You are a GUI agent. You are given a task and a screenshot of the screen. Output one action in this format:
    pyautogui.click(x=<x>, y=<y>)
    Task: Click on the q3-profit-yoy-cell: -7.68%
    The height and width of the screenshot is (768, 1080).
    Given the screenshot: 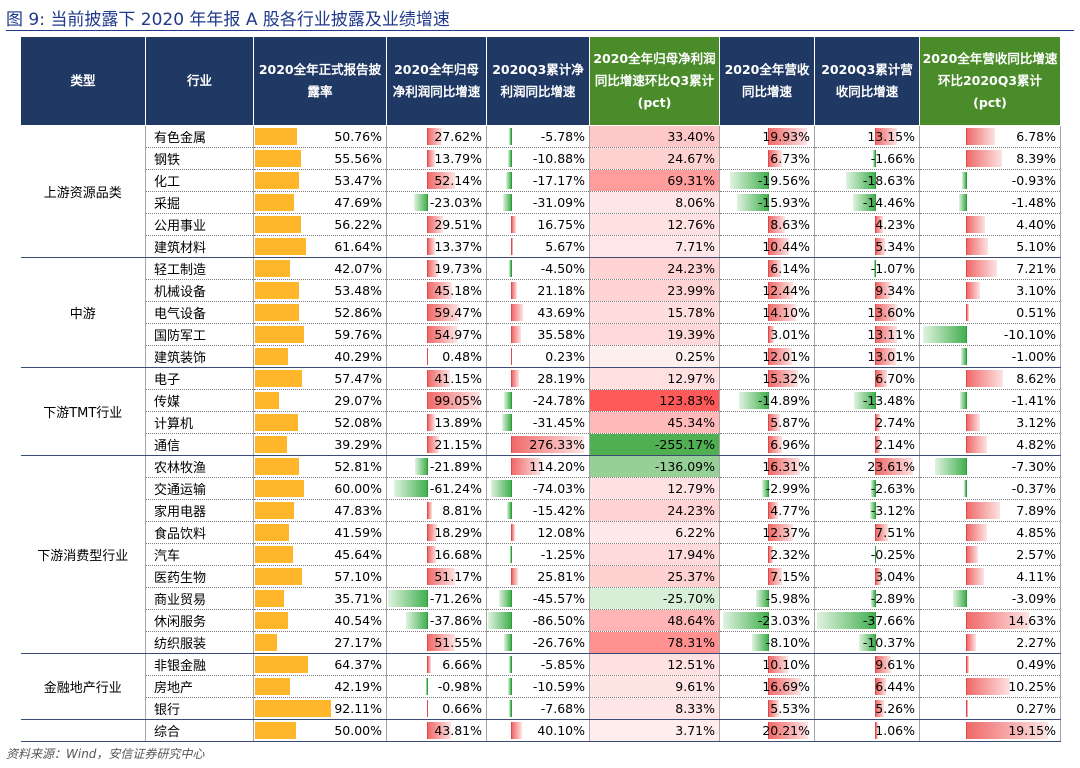 What is the action you would take?
    pyautogui.click(x=538, y=708)
    